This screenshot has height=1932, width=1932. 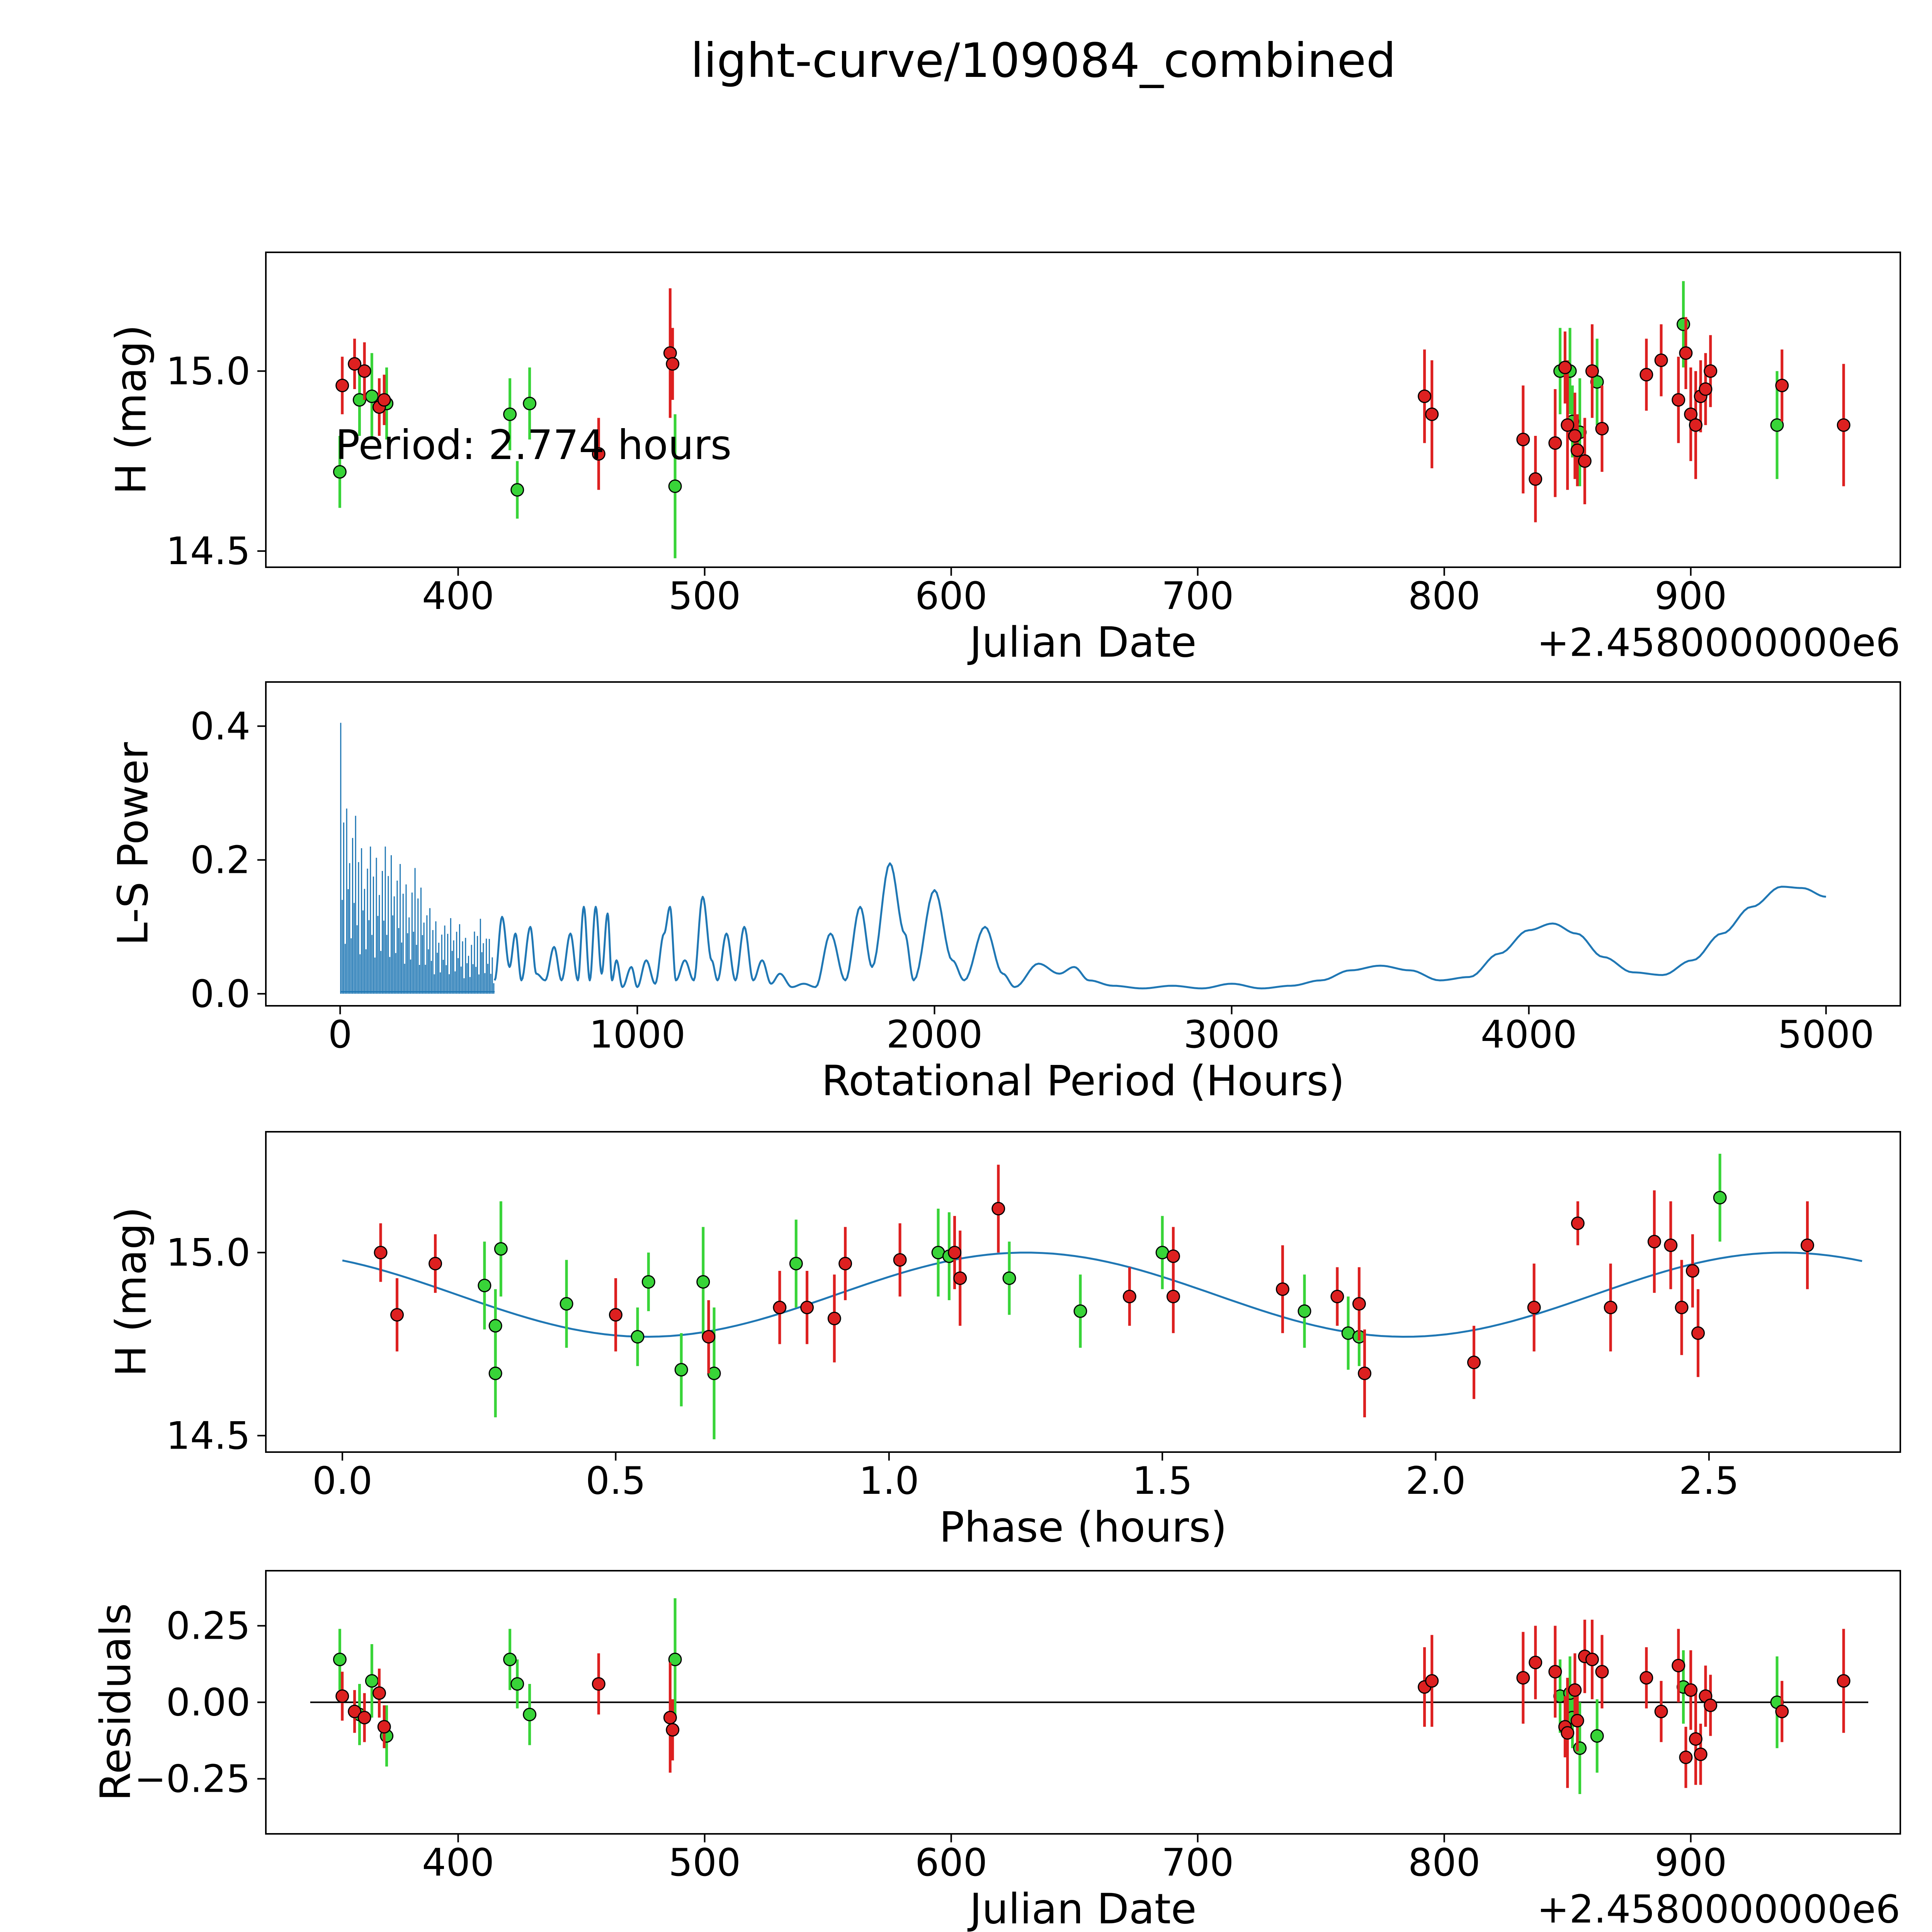 I want to click on panel-light-curve-spine, so click(x=1083, y=410).